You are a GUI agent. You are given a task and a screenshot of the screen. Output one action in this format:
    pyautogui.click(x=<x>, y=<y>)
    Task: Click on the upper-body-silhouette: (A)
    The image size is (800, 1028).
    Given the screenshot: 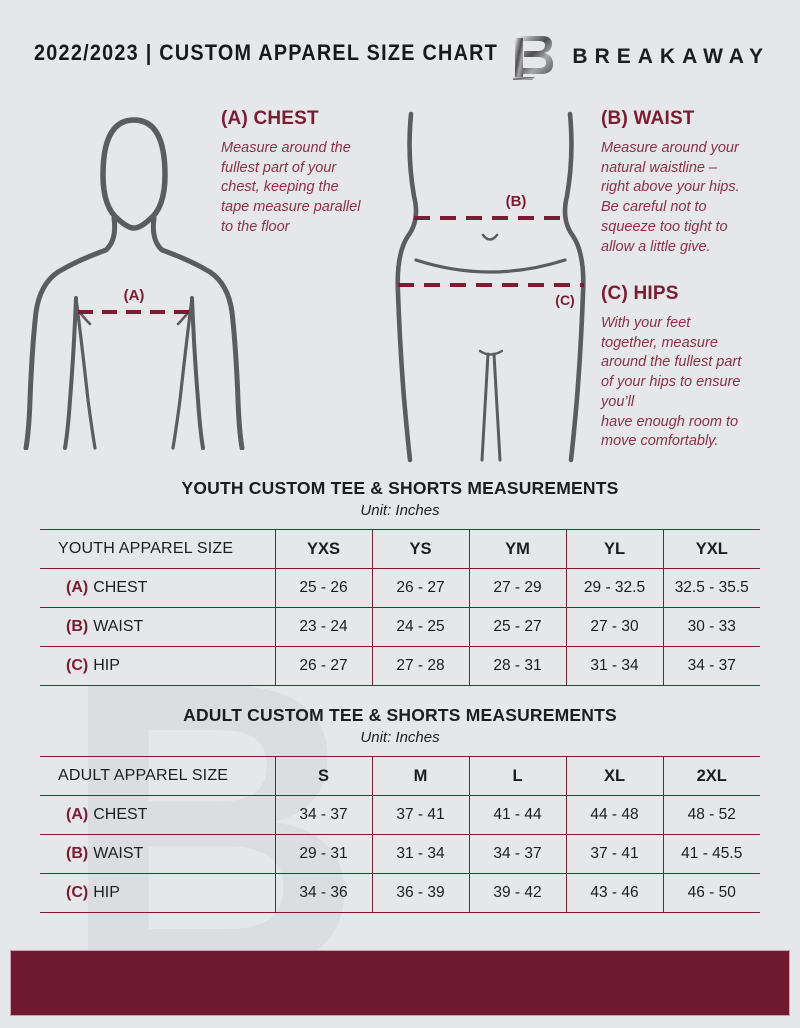 What is the action you would take?
    pyautogui.click(x=133, y=277)
    